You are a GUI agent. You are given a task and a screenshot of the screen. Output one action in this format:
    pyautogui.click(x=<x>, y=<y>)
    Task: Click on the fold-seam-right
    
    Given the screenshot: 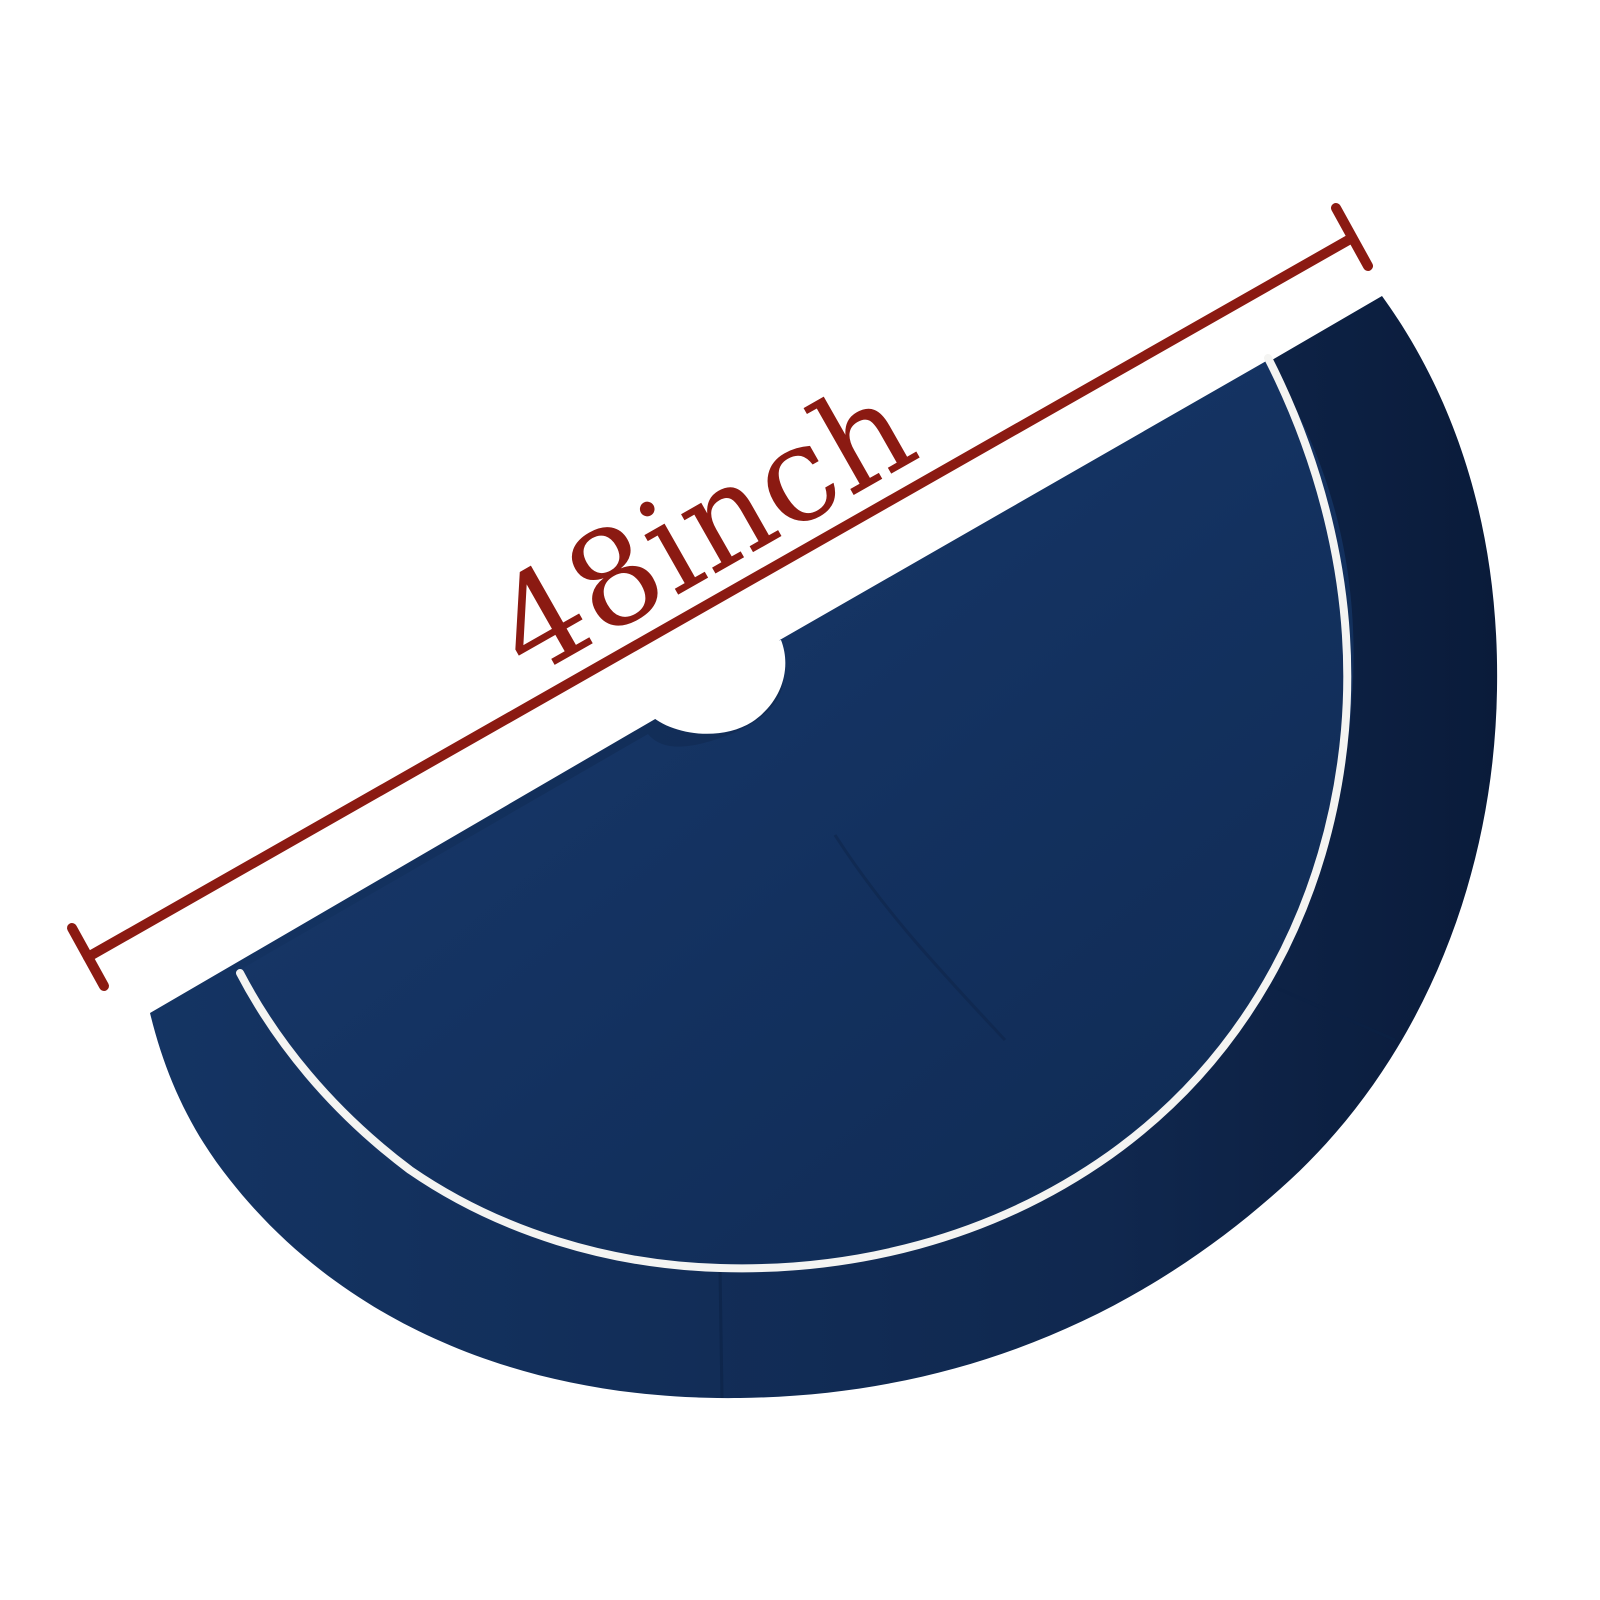 What is the action you would take?
    pyautogui.click(x=1332, y=1012)
    